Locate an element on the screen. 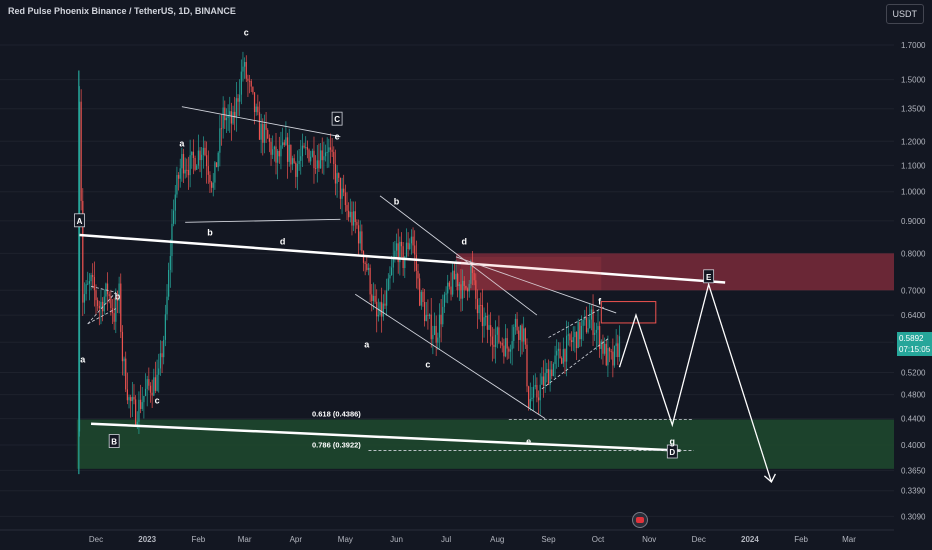  price-tick-label: 0.8000 is located at coordinates (913, 253).